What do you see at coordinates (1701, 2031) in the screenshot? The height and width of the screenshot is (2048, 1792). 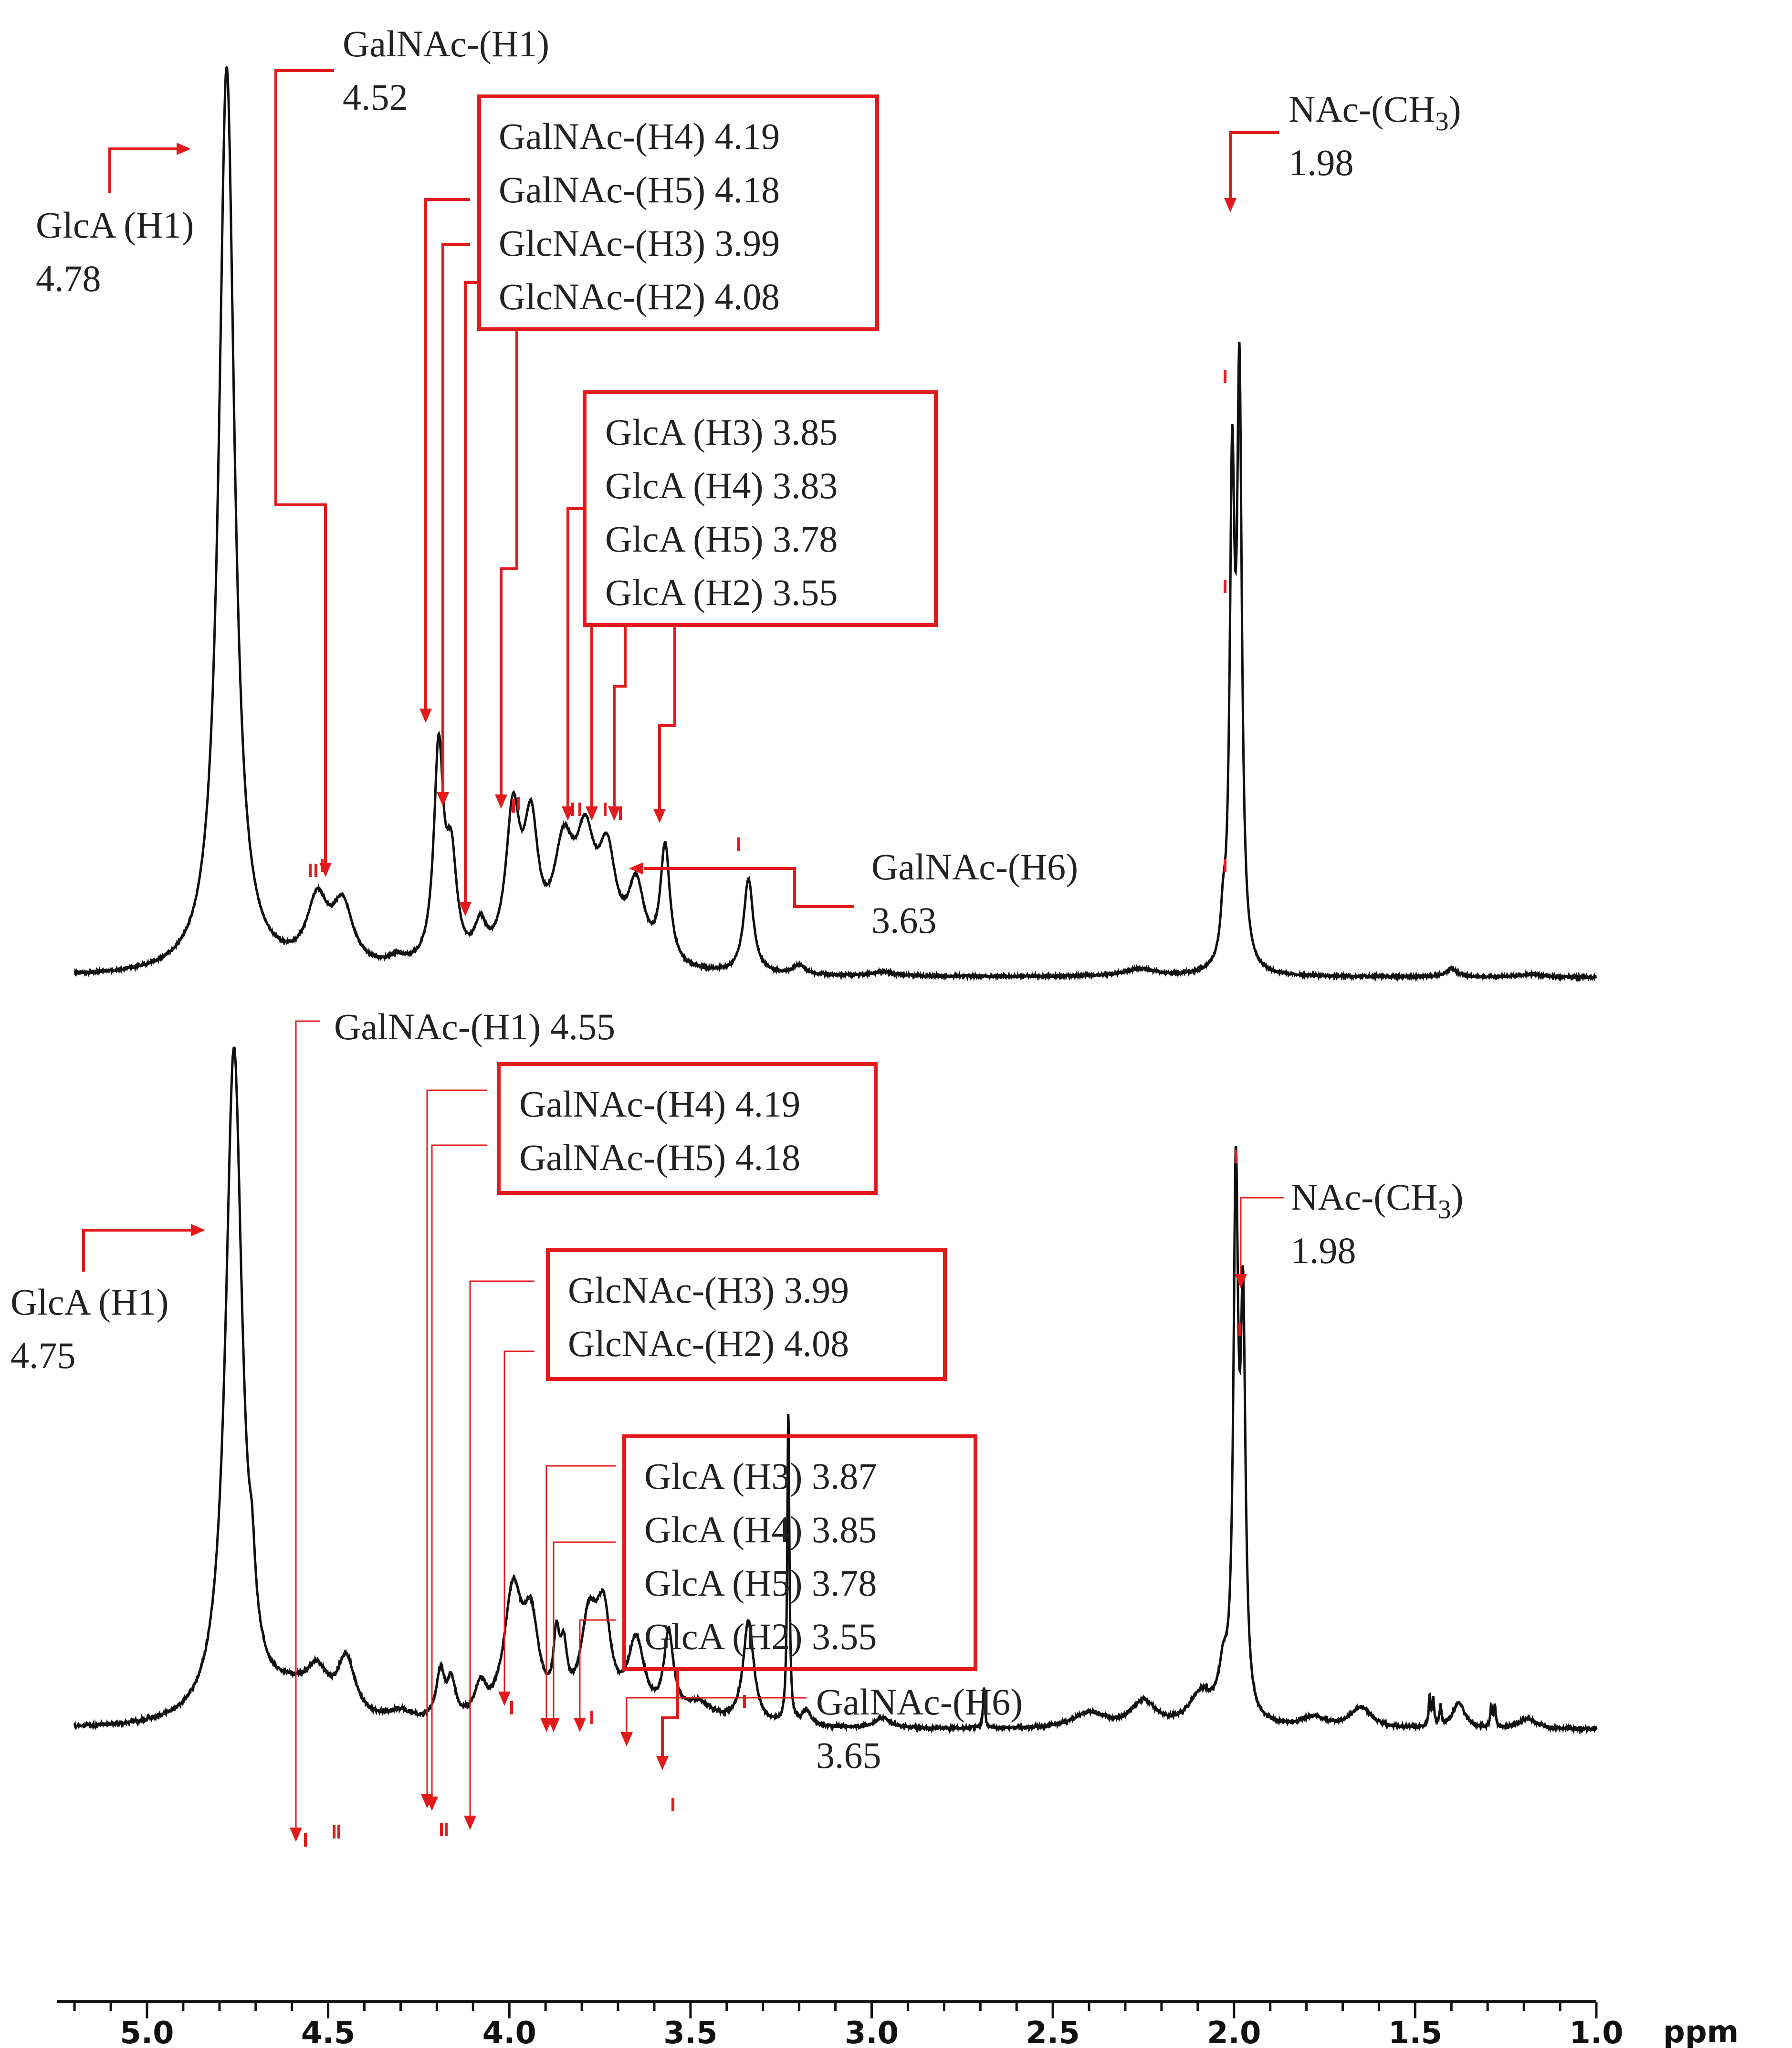 I see `x-axis-unit: ppm` at bounding box center [1701, 2031].